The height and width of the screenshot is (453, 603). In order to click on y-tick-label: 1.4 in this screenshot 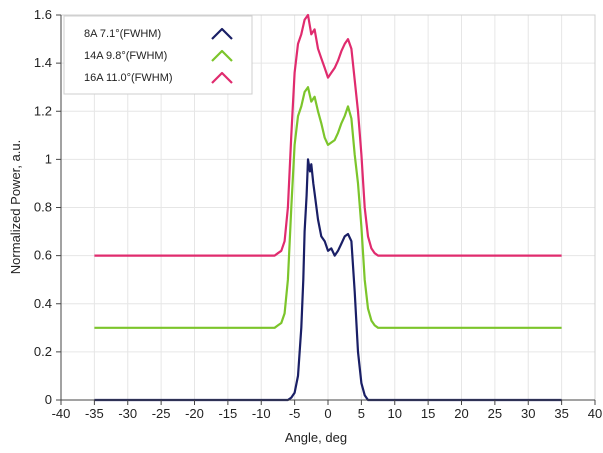, I will do `click(43, 62)`.